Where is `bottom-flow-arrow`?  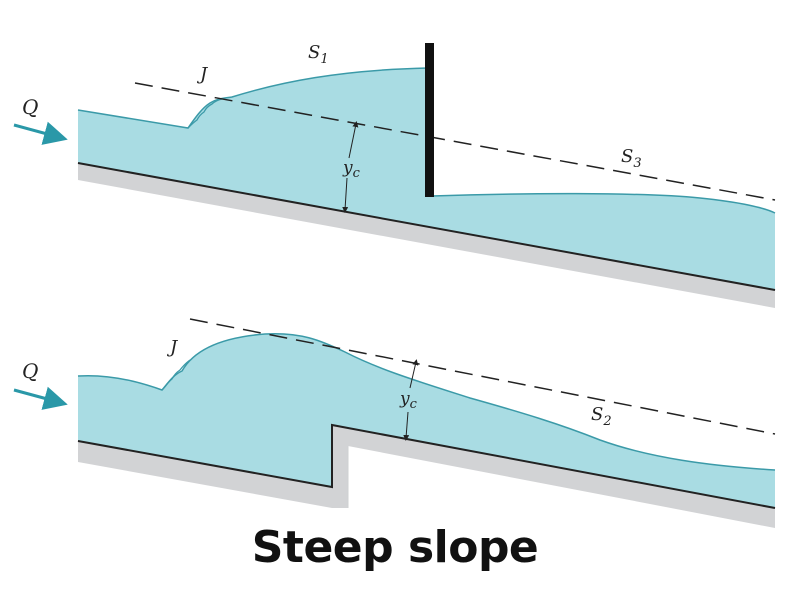
bottom-flow-arrow is located at coordinates (40, 398).